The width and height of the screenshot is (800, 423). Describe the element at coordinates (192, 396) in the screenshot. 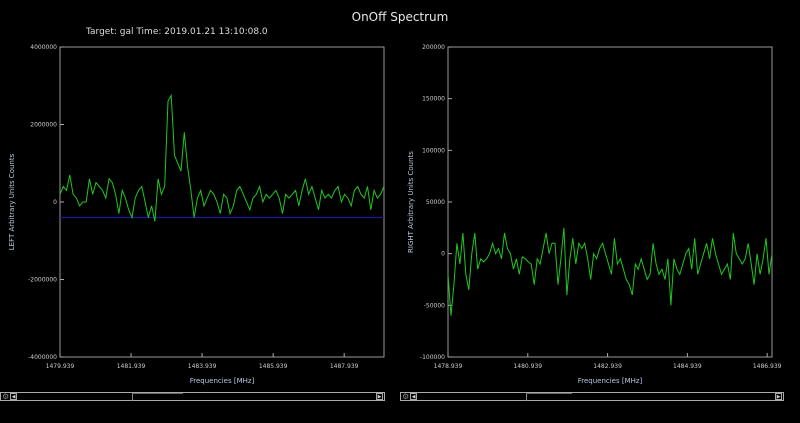

I see `left-scrollbar: ⚙ ◀ ▶` at that location.